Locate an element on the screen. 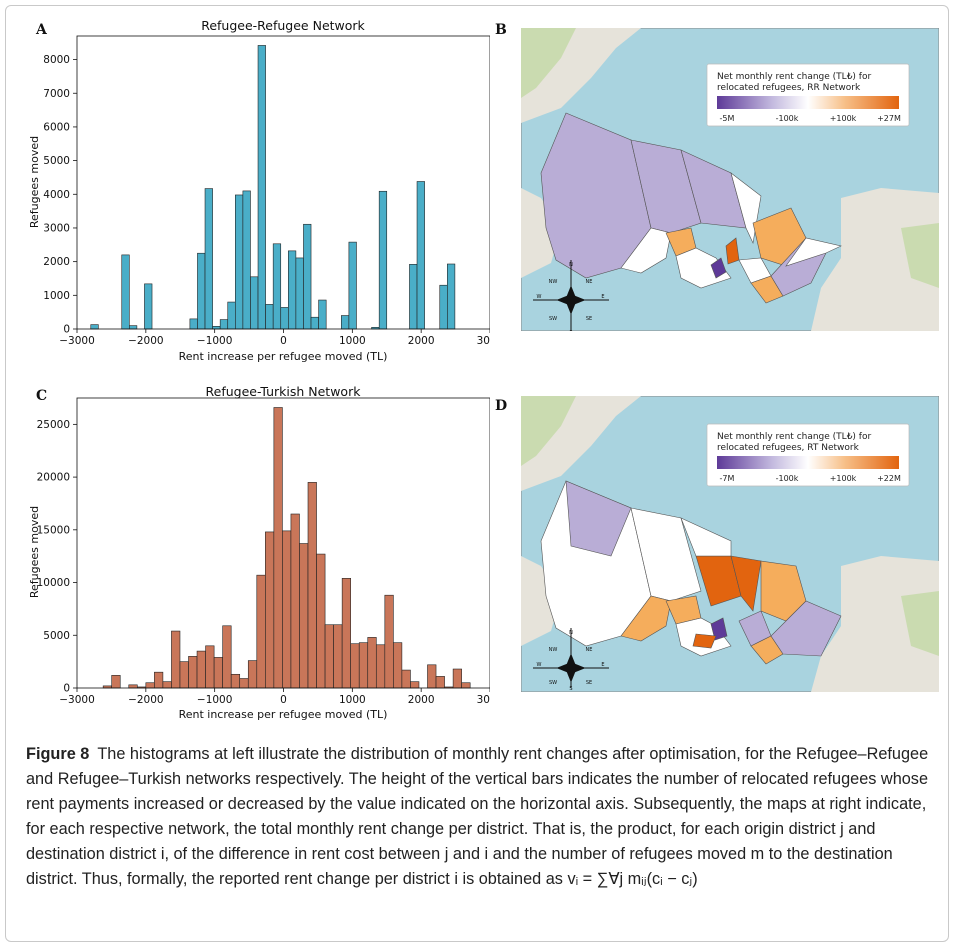  compass-e: E is located at coordinates (602, 297).